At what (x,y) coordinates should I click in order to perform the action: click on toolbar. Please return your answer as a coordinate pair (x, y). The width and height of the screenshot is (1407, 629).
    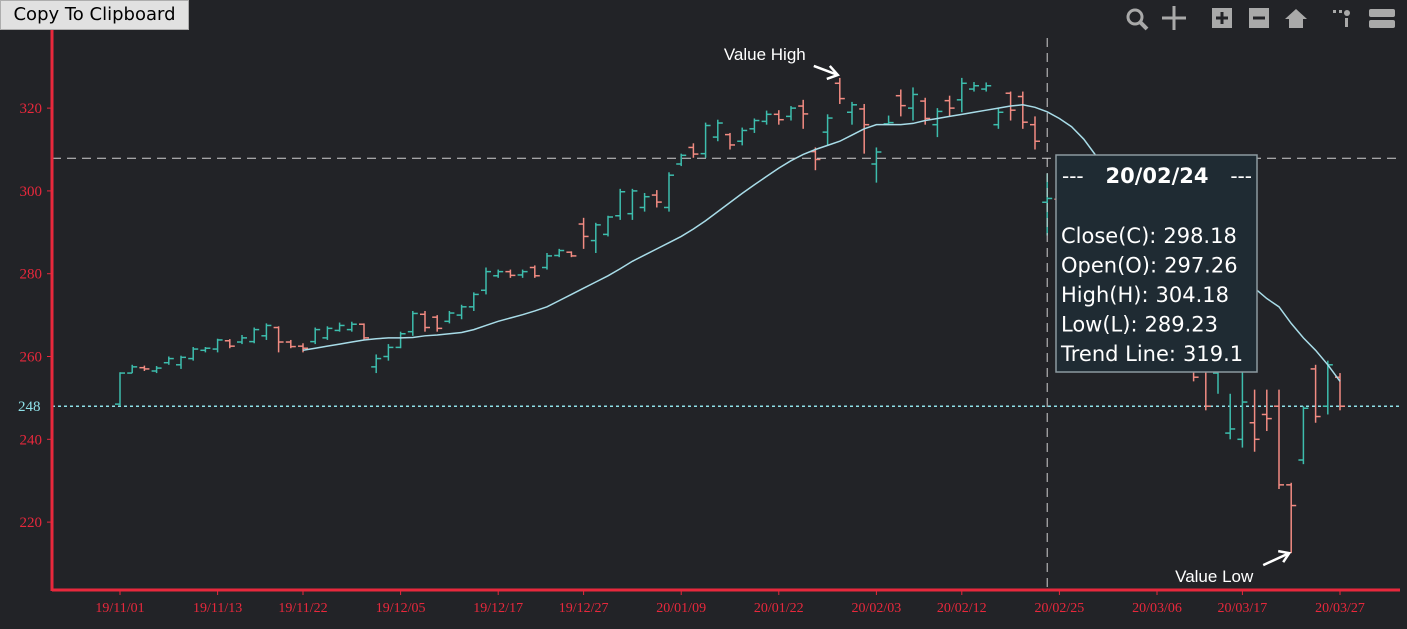
    Looking at the image, I should click on (1260, 18).